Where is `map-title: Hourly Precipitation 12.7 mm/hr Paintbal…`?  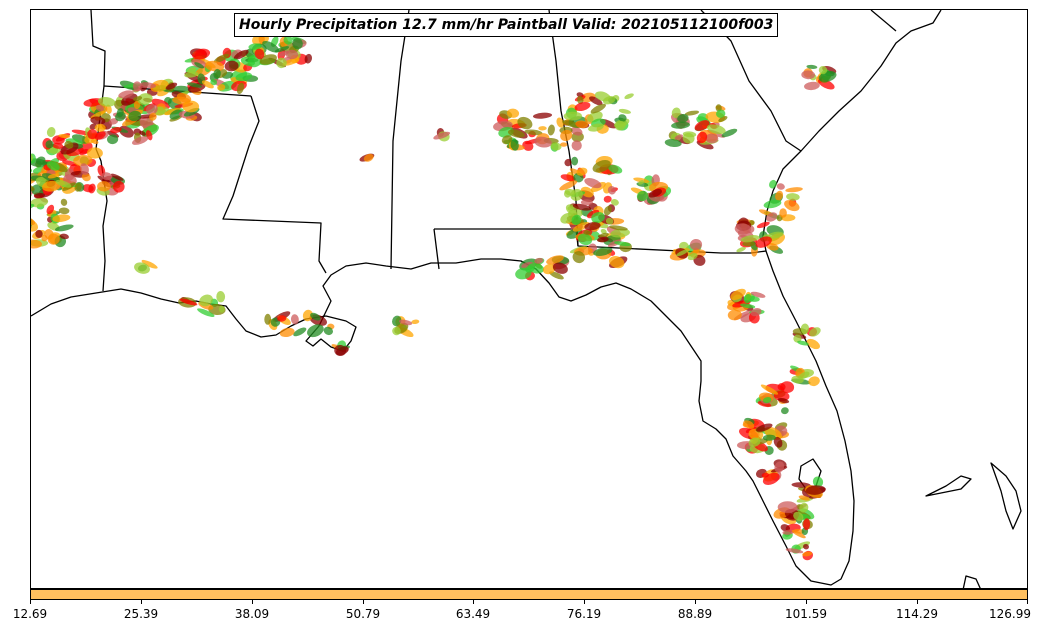 map-title: Hourly Precipitation 12.7 mm/hr Paintbal… is located at coordinates (506, 25).